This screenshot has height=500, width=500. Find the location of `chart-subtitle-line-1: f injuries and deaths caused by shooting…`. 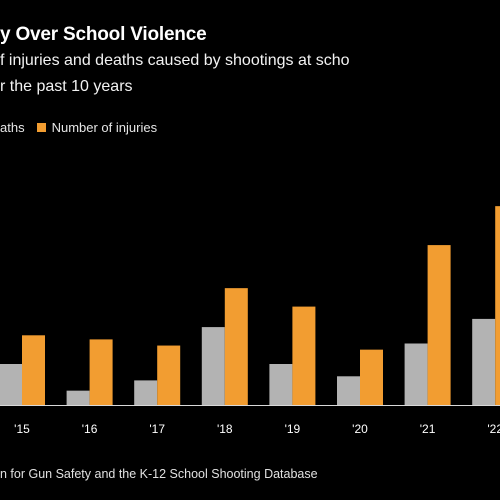

chart-subtitle-line-1: f injuries and deaths caused by shooting… is located at coordinates (175, 60).